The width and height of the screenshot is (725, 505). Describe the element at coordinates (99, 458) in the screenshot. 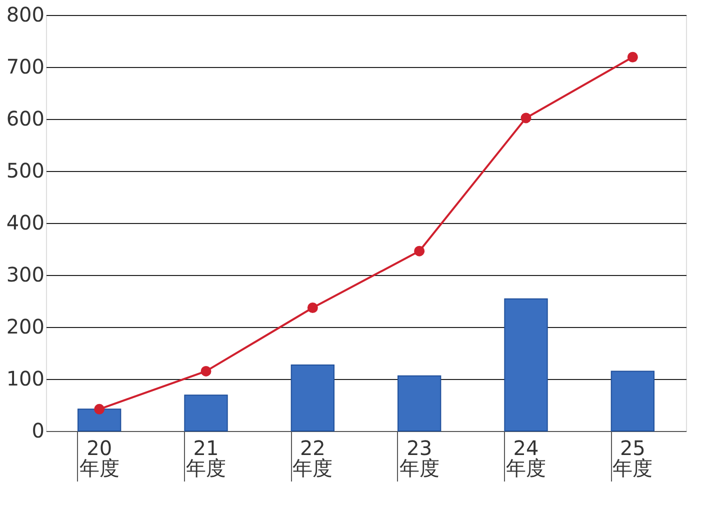

I see `x-tick-label: 20 年度` at that location.